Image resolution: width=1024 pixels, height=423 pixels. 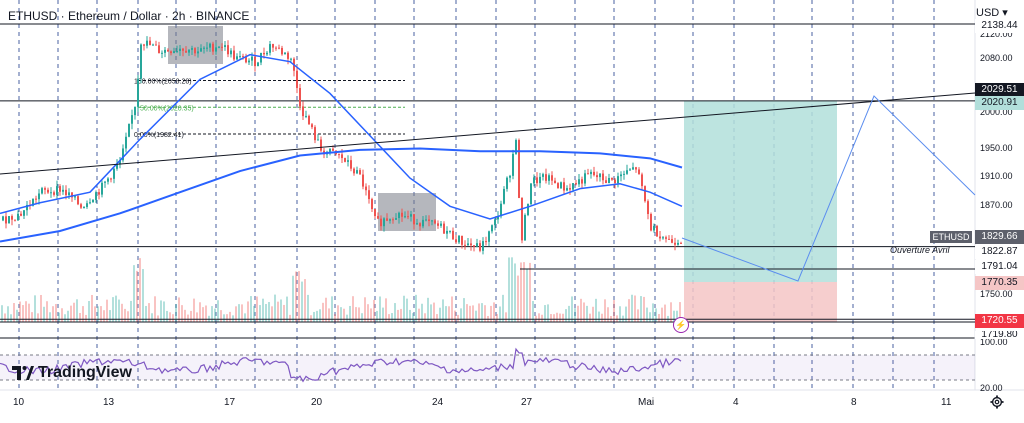 I want to click on currency-selector: USD ▾, so click(x=992, y=12).